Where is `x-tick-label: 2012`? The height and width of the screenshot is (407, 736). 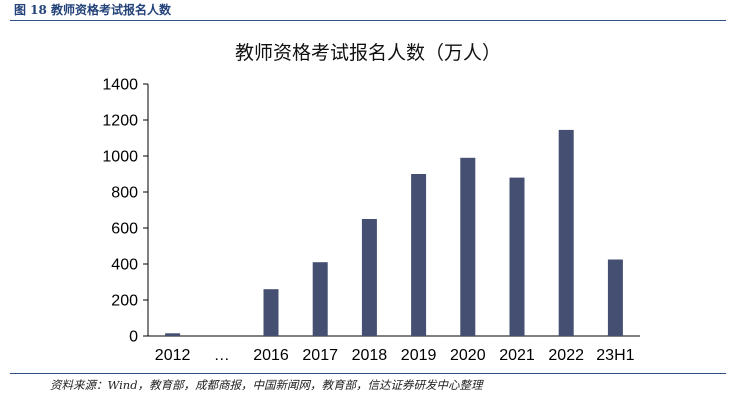 x-tick-label: 2012 is located at coordinates (173, 355).